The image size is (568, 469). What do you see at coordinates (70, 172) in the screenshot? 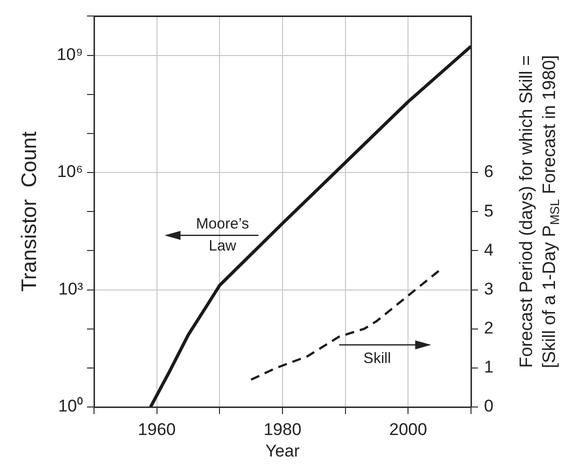
I see `y-tick-label: 10⁶` at bounding box center [70, 172].